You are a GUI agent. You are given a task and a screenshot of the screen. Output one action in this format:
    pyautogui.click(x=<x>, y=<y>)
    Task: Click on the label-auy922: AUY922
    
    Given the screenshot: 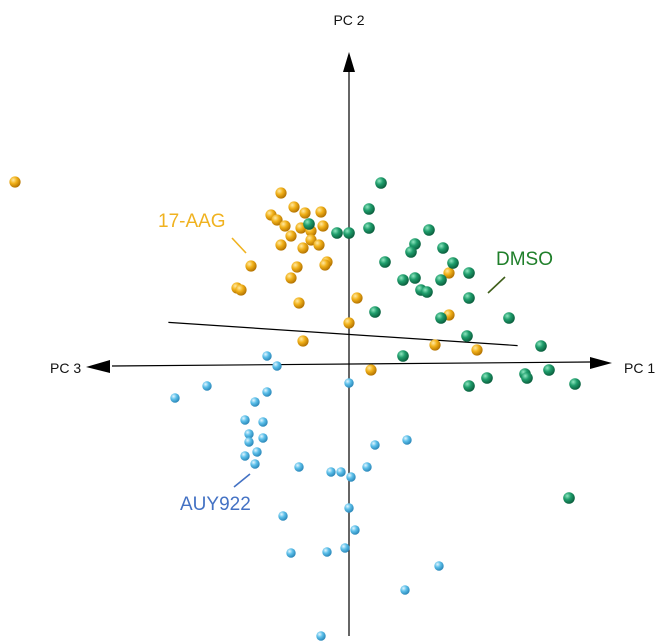 What is the action you would take?
    pyautogui.click(x=215, y=504)
    